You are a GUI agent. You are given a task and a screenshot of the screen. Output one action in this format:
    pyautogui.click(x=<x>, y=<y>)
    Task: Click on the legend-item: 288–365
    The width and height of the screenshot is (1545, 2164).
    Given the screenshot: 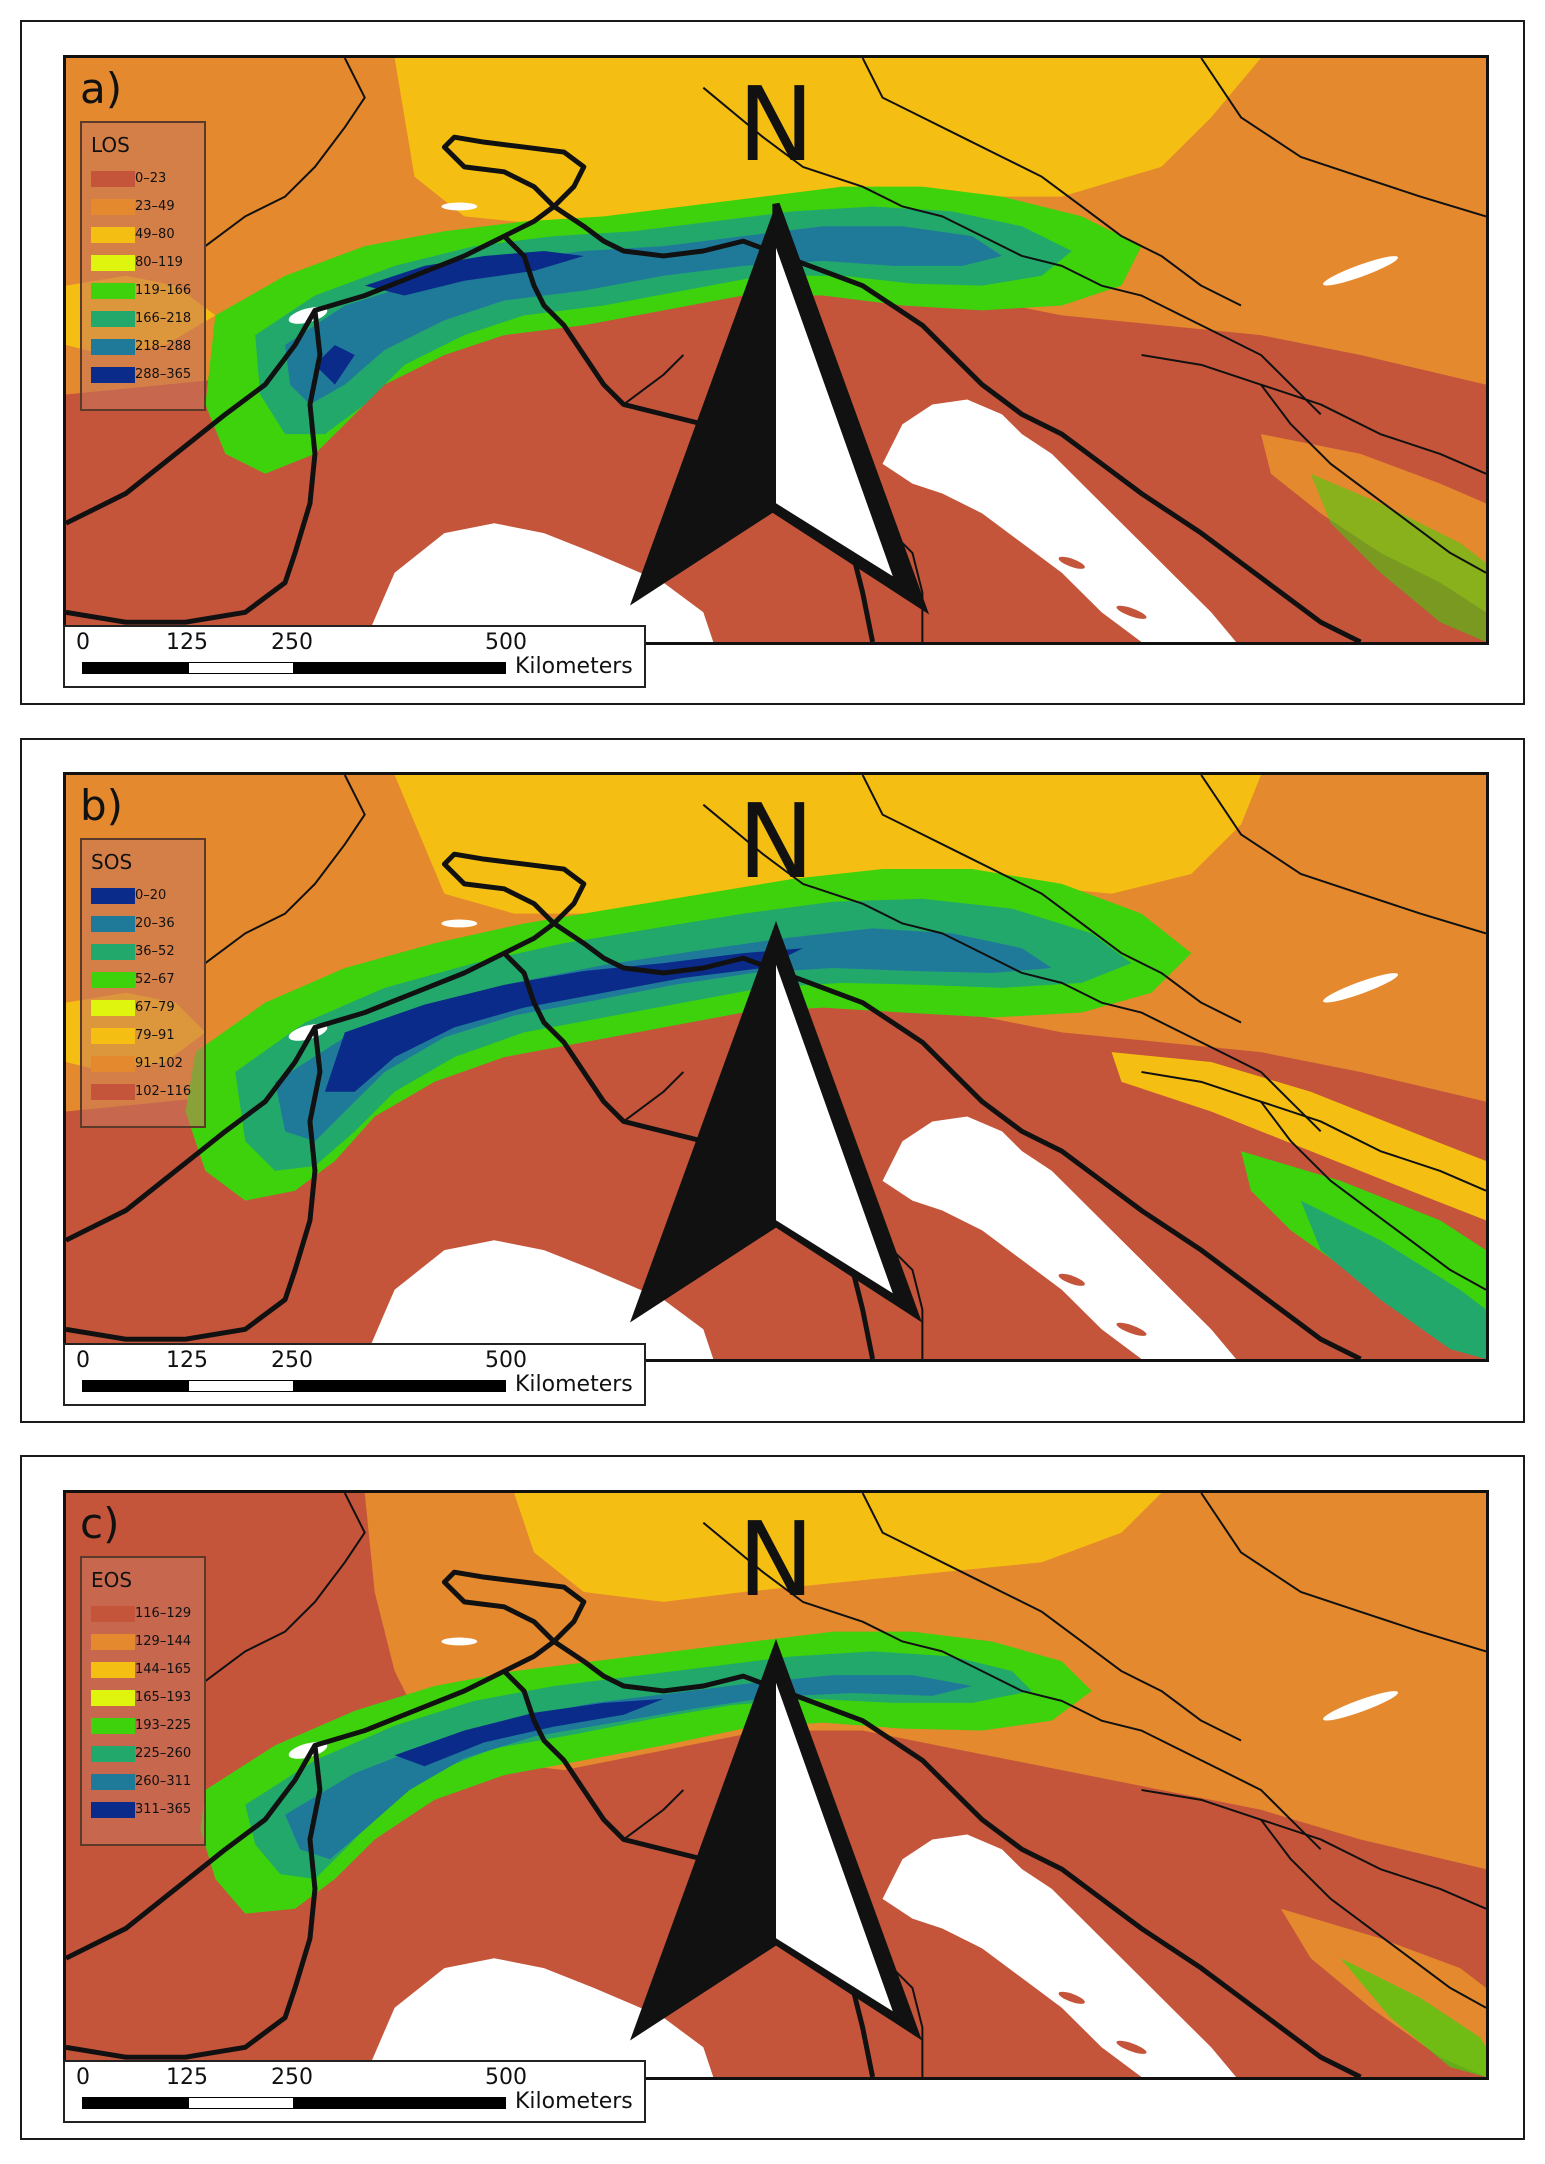 What is the action you would take?
    pyautogui.click(x=148, y=376)
    